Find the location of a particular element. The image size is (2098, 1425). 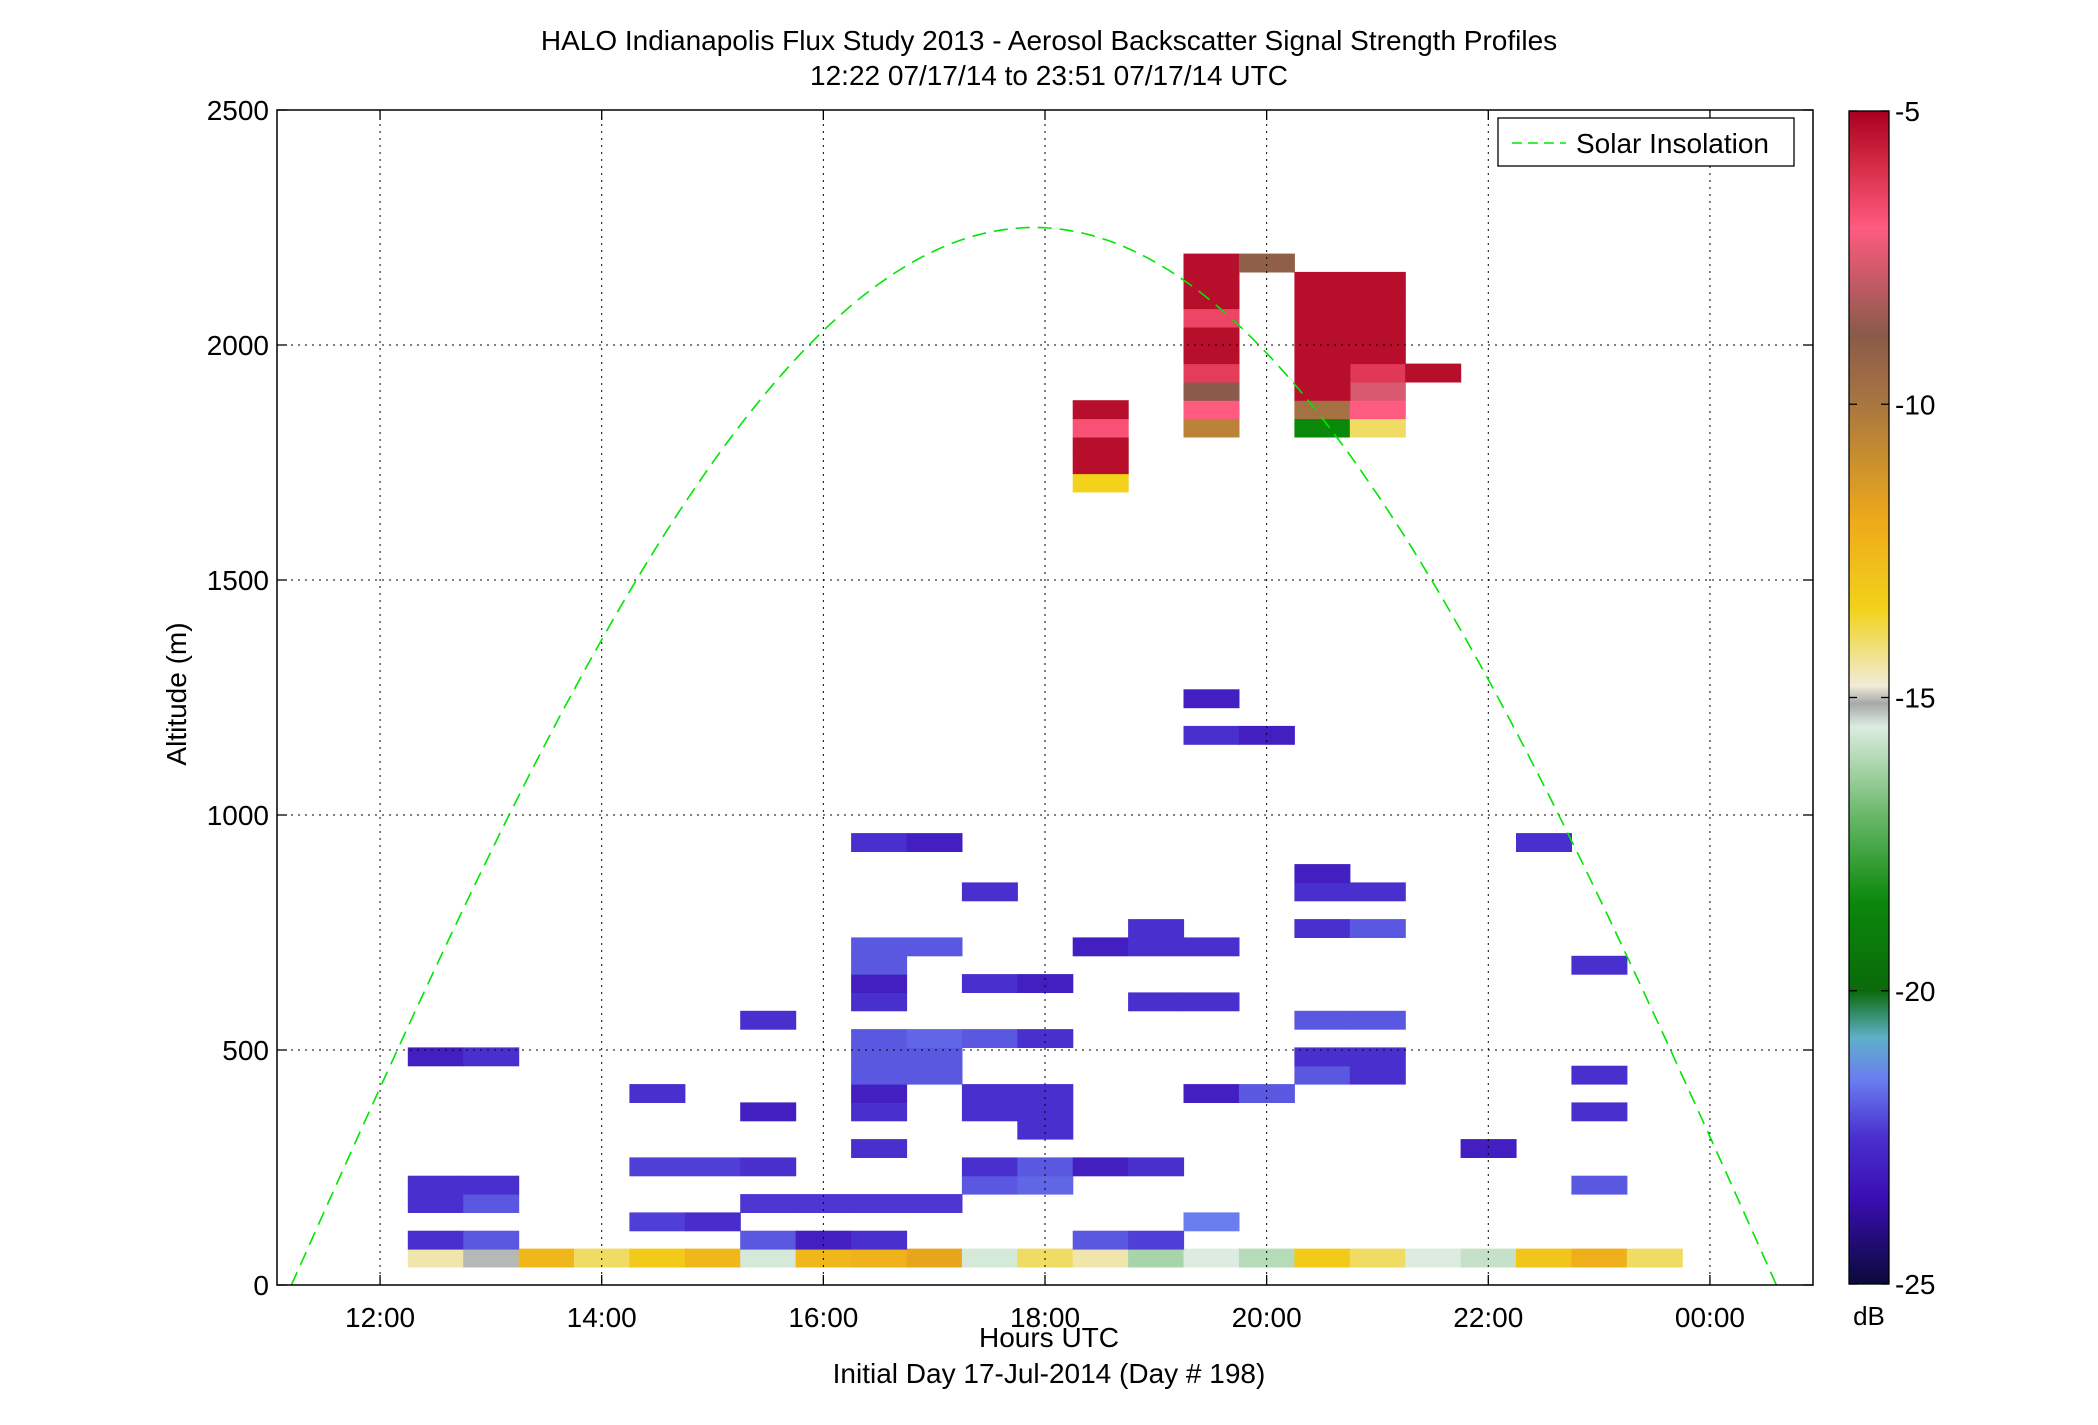

y-tick-label: 500 is located at coordinates (245, 1050).